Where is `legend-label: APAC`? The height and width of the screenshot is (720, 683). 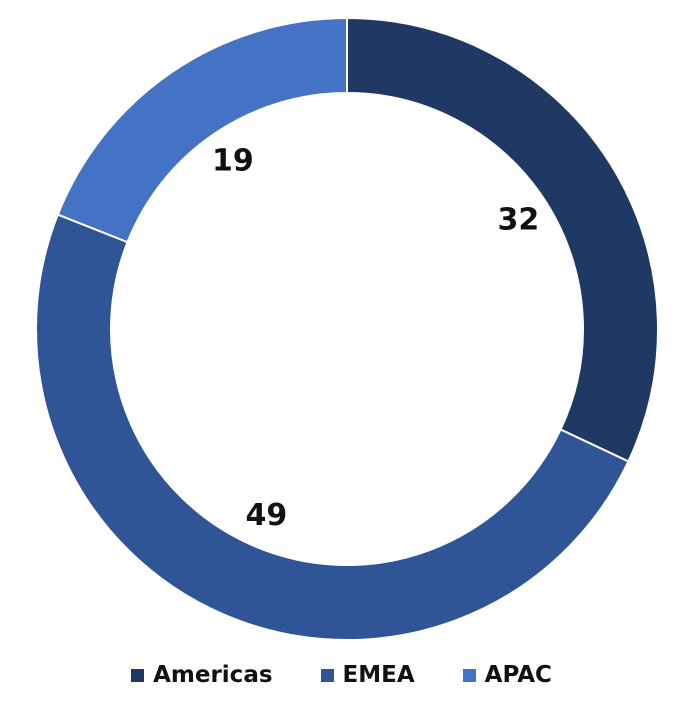
legend-label: APAC is located at coordinates (518, 675).